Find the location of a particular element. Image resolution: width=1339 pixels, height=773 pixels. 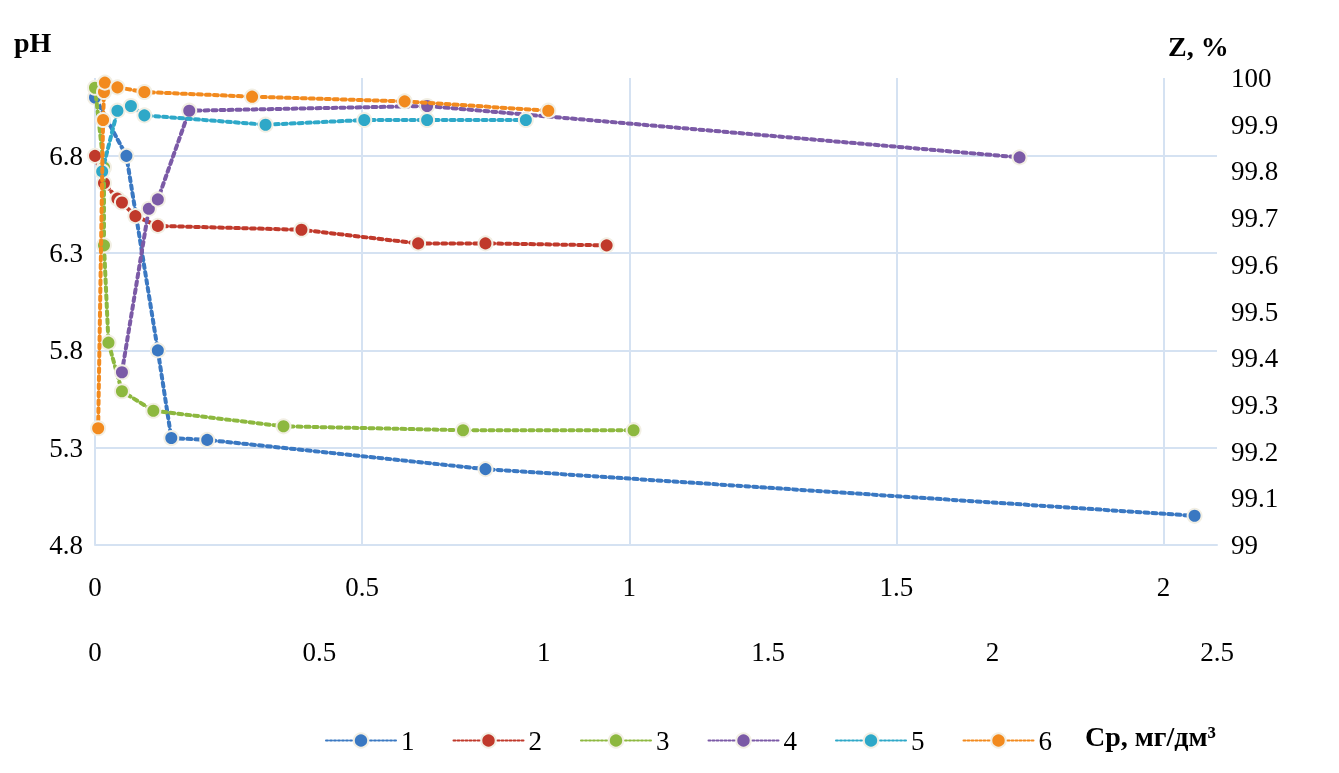

y-axis-title: pH is located at coordinates (33, 42).